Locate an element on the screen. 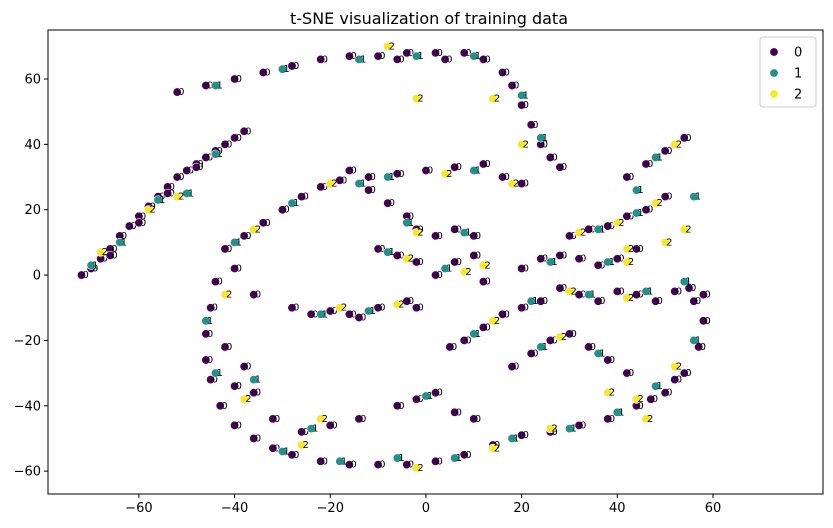 Image resolution: width=833 pixels, height=528 pixels. y-tick-label: 40 is located at coordinates (32, 145).